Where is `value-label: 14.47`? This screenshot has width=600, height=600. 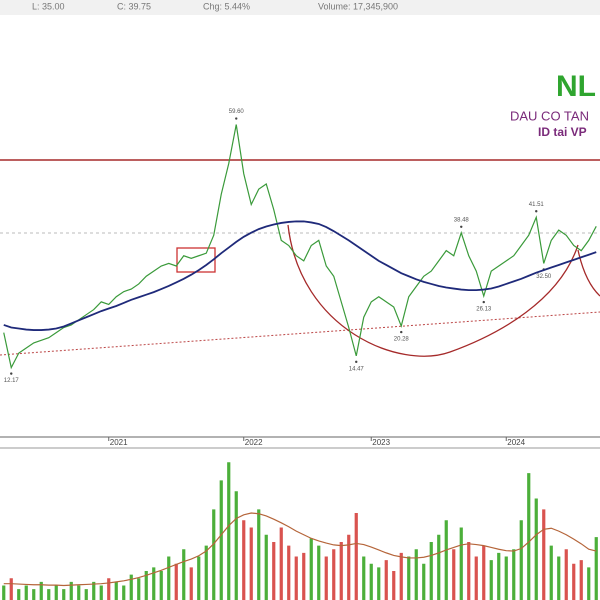 value-label: 14.47 is located at coordinates (357, 369).